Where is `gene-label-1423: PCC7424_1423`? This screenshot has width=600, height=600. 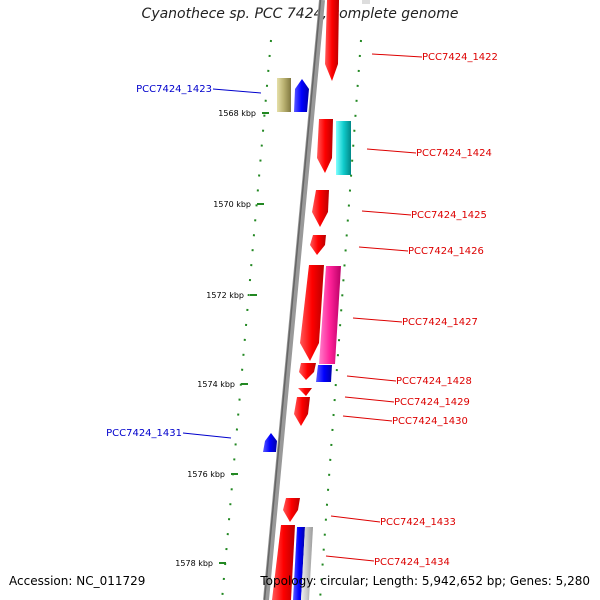 gene-label-1423: PCC7424_1423 is located at coordinates (174, 89).